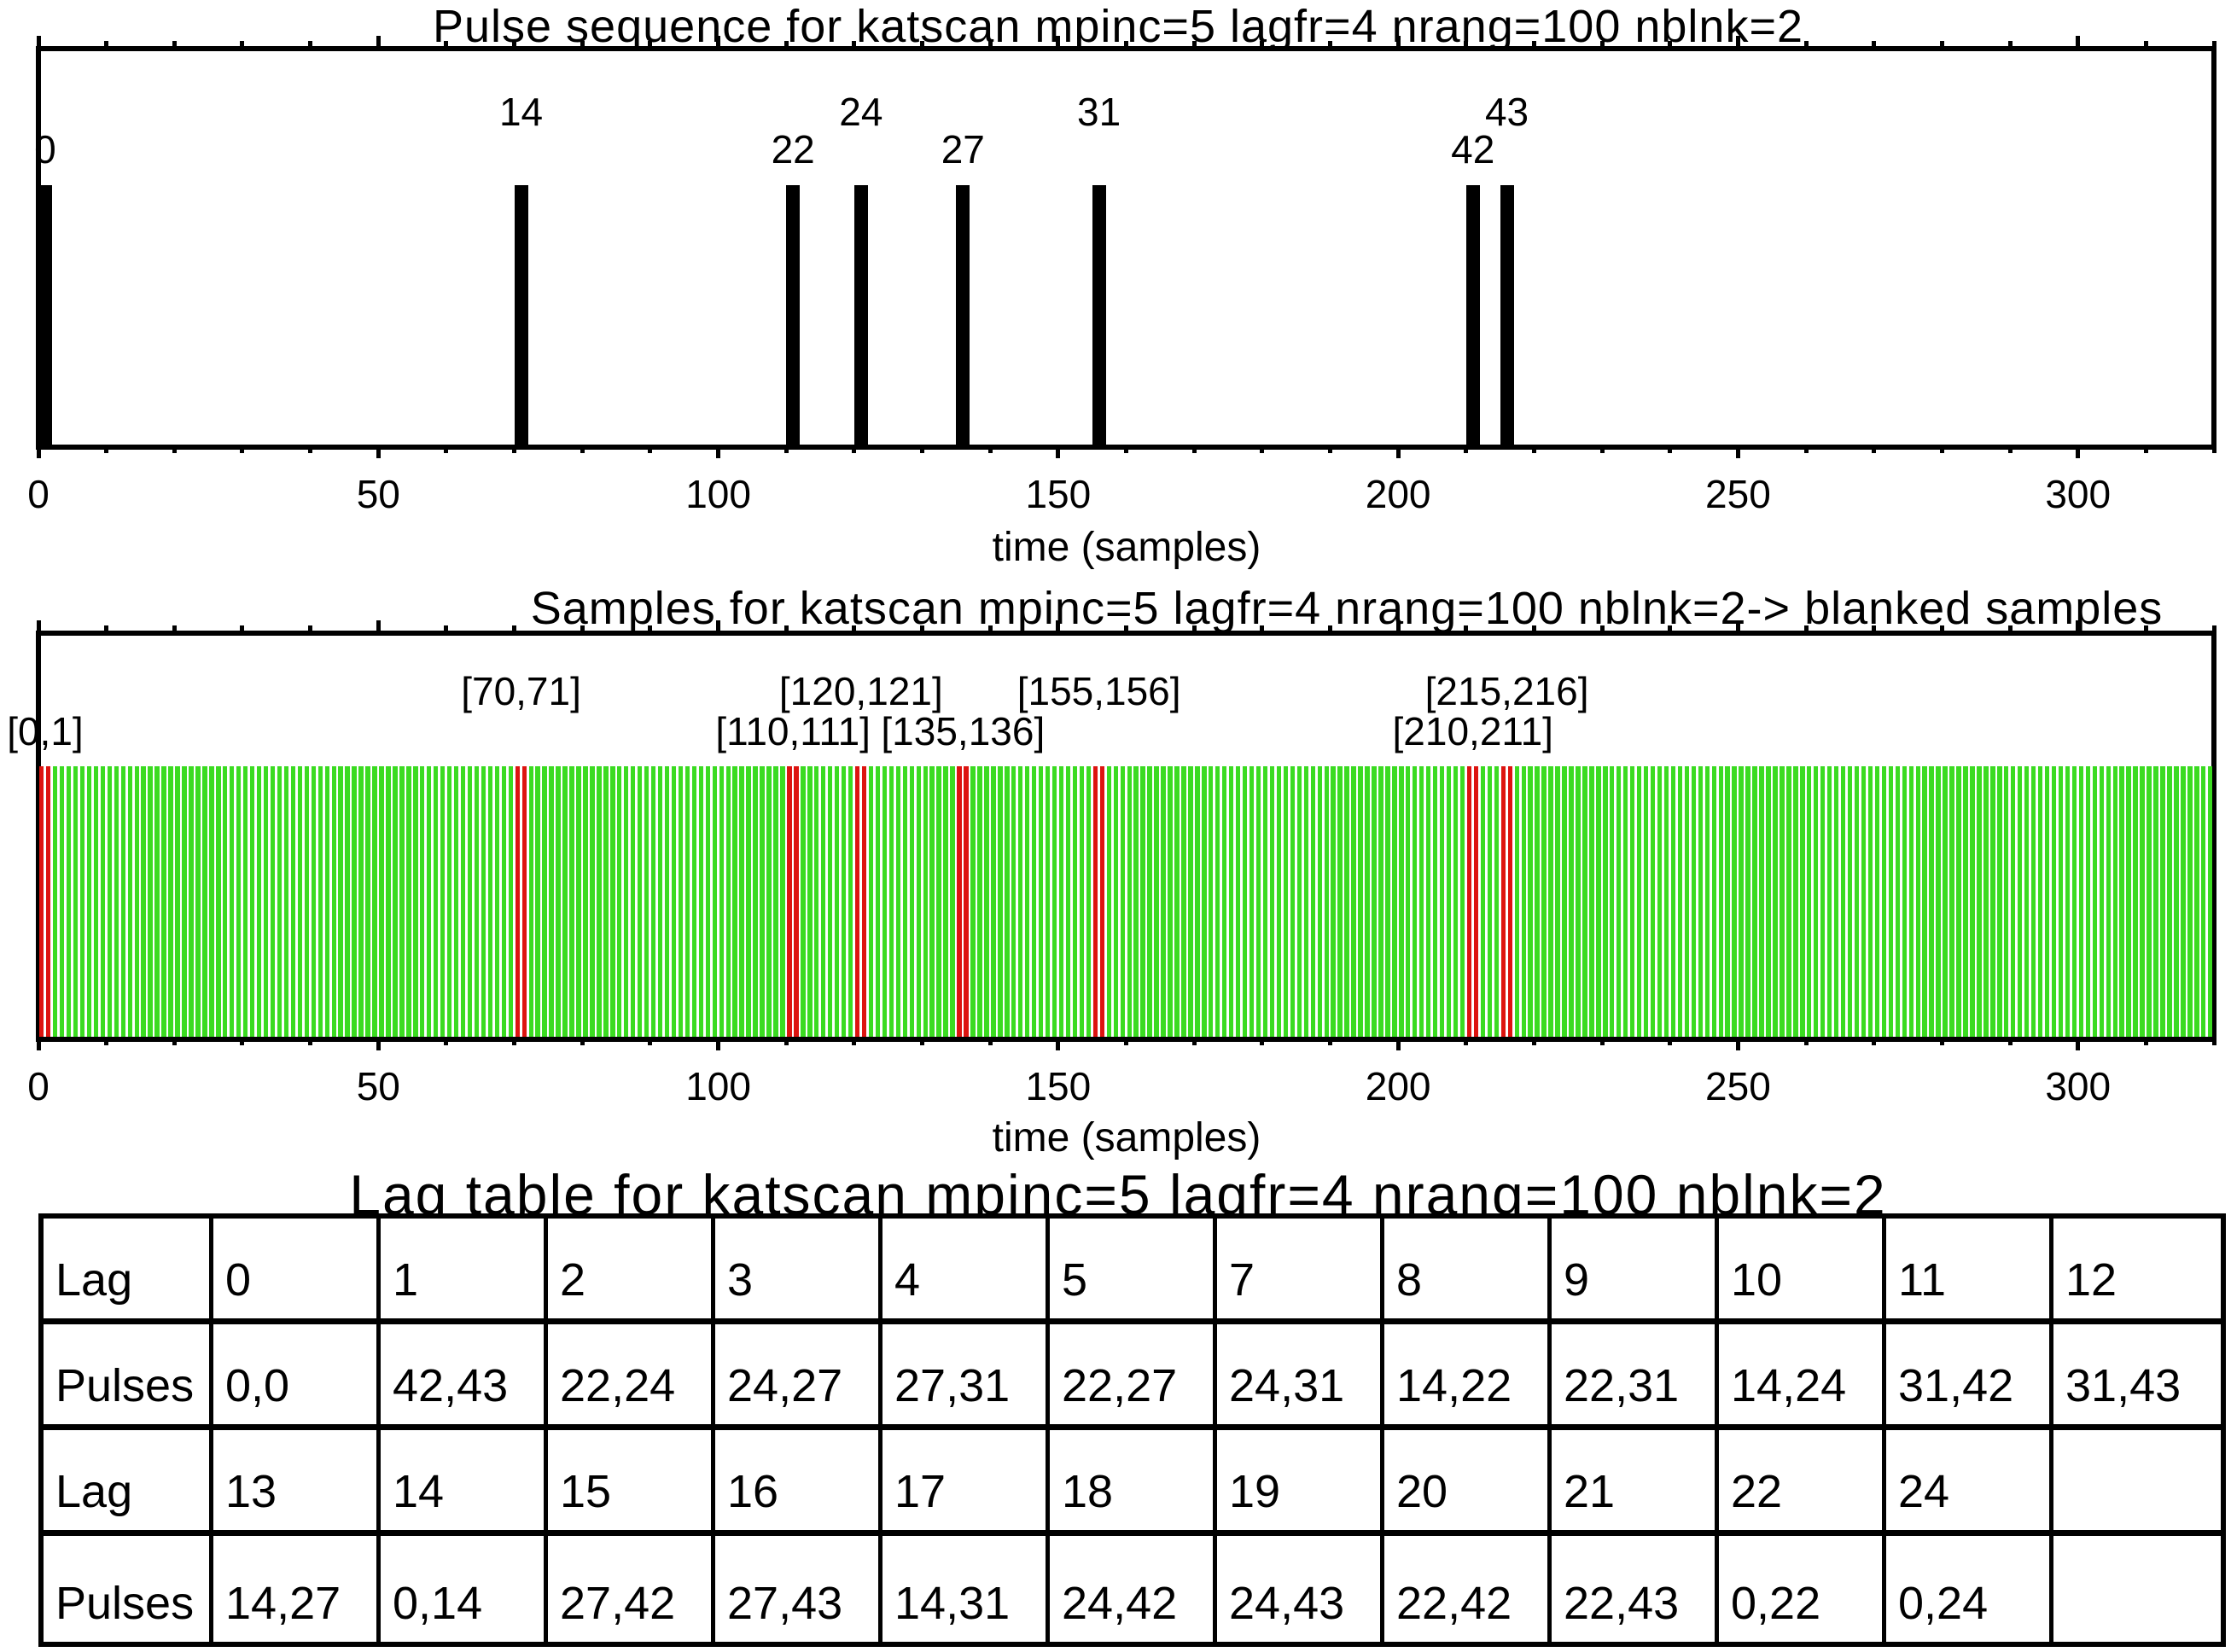 The width and height of the screenshot is (2231, 1652). I want to click on x-tick-label: 250, so click(1738, 494).